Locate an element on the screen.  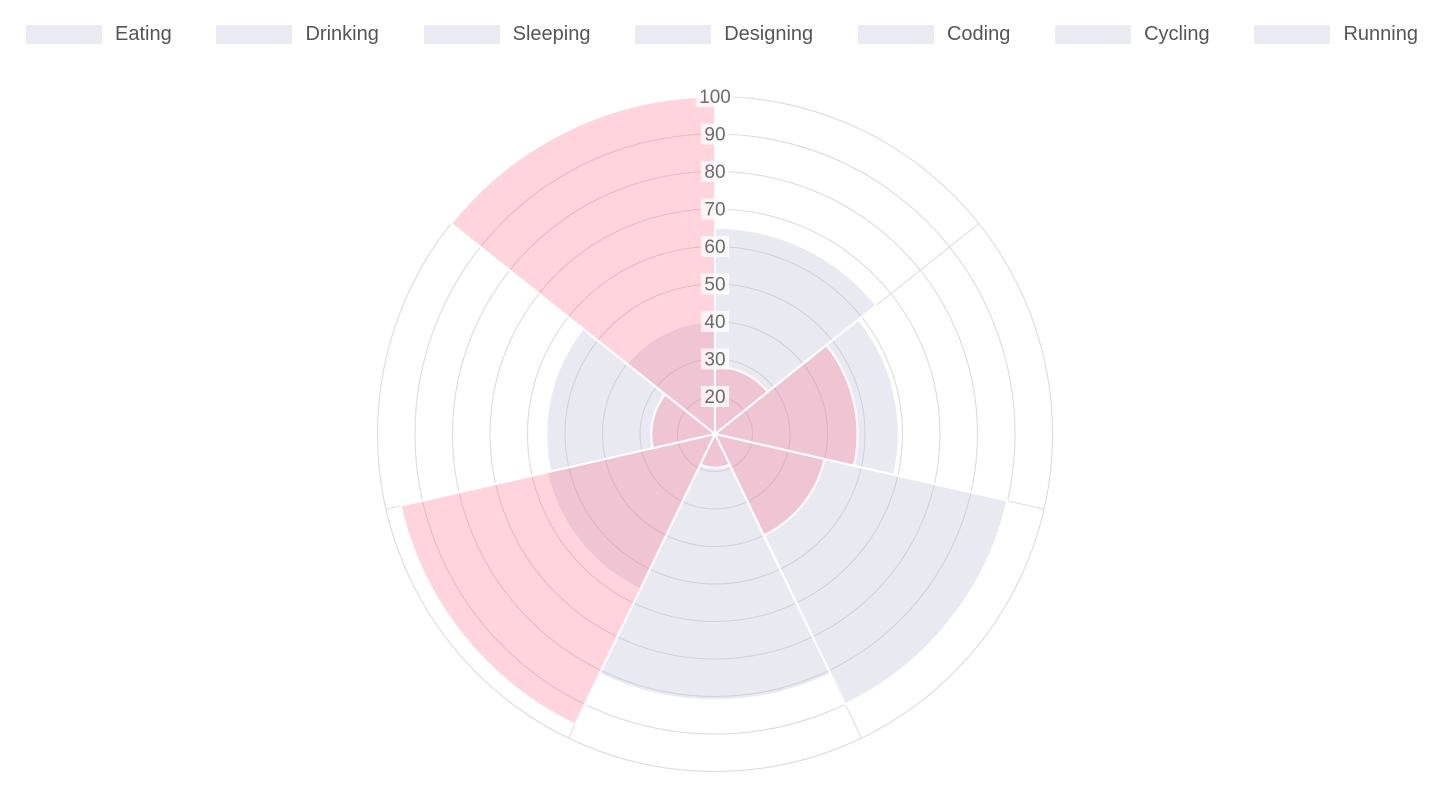
legend-item-sleeping: Sleeping is located at coordinates (507, 34).